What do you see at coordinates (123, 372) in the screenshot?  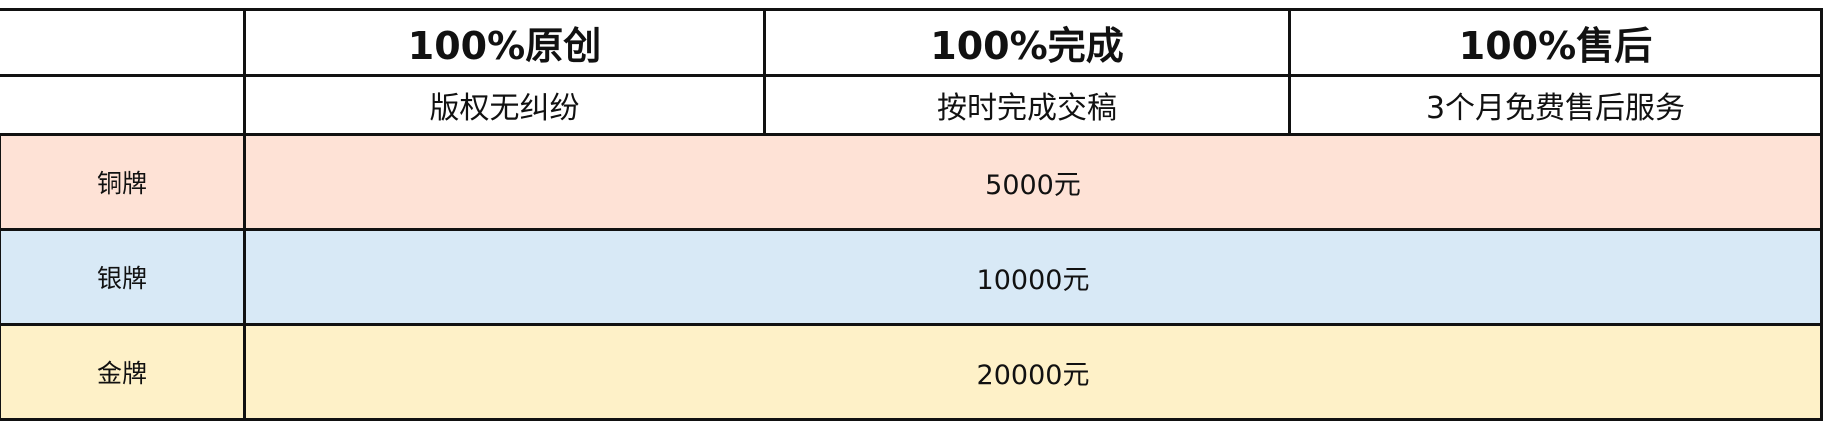 I see `tier-name: 金牌` at bounding box center [123, 372].